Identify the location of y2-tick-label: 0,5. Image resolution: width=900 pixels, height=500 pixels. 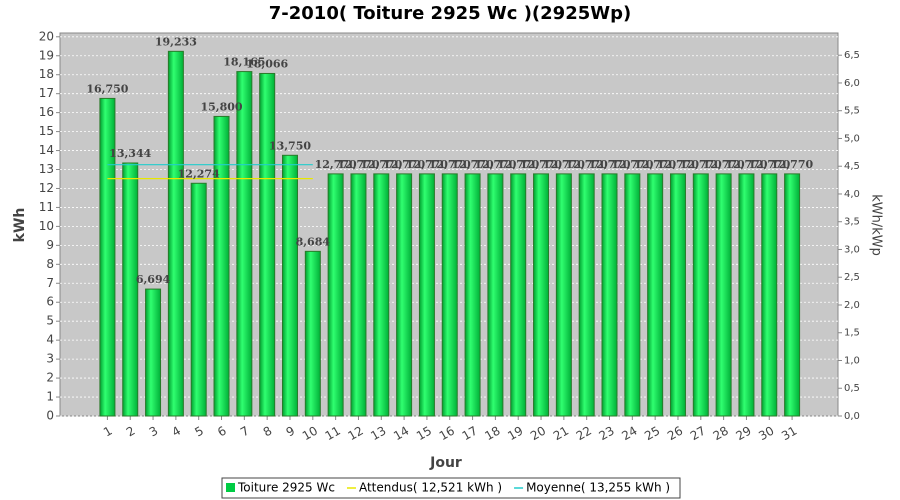
(852, 388).